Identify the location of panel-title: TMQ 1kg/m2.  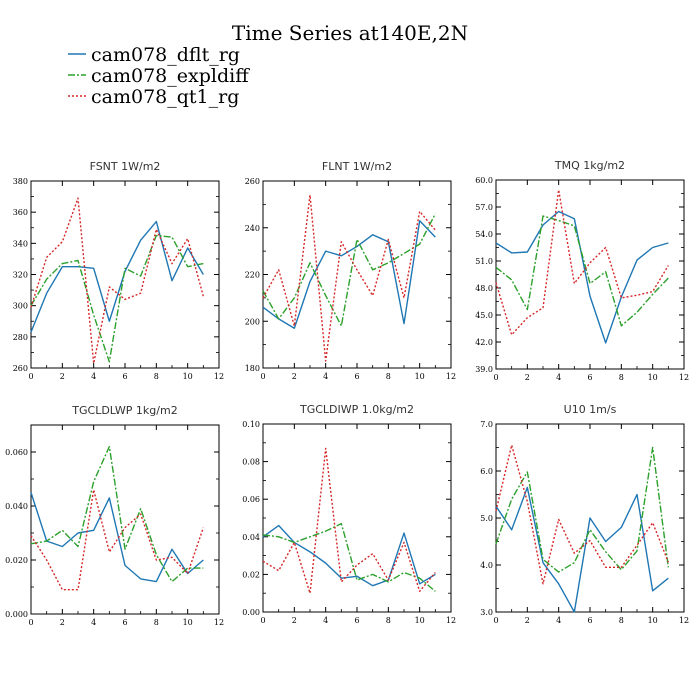
(589, 165).